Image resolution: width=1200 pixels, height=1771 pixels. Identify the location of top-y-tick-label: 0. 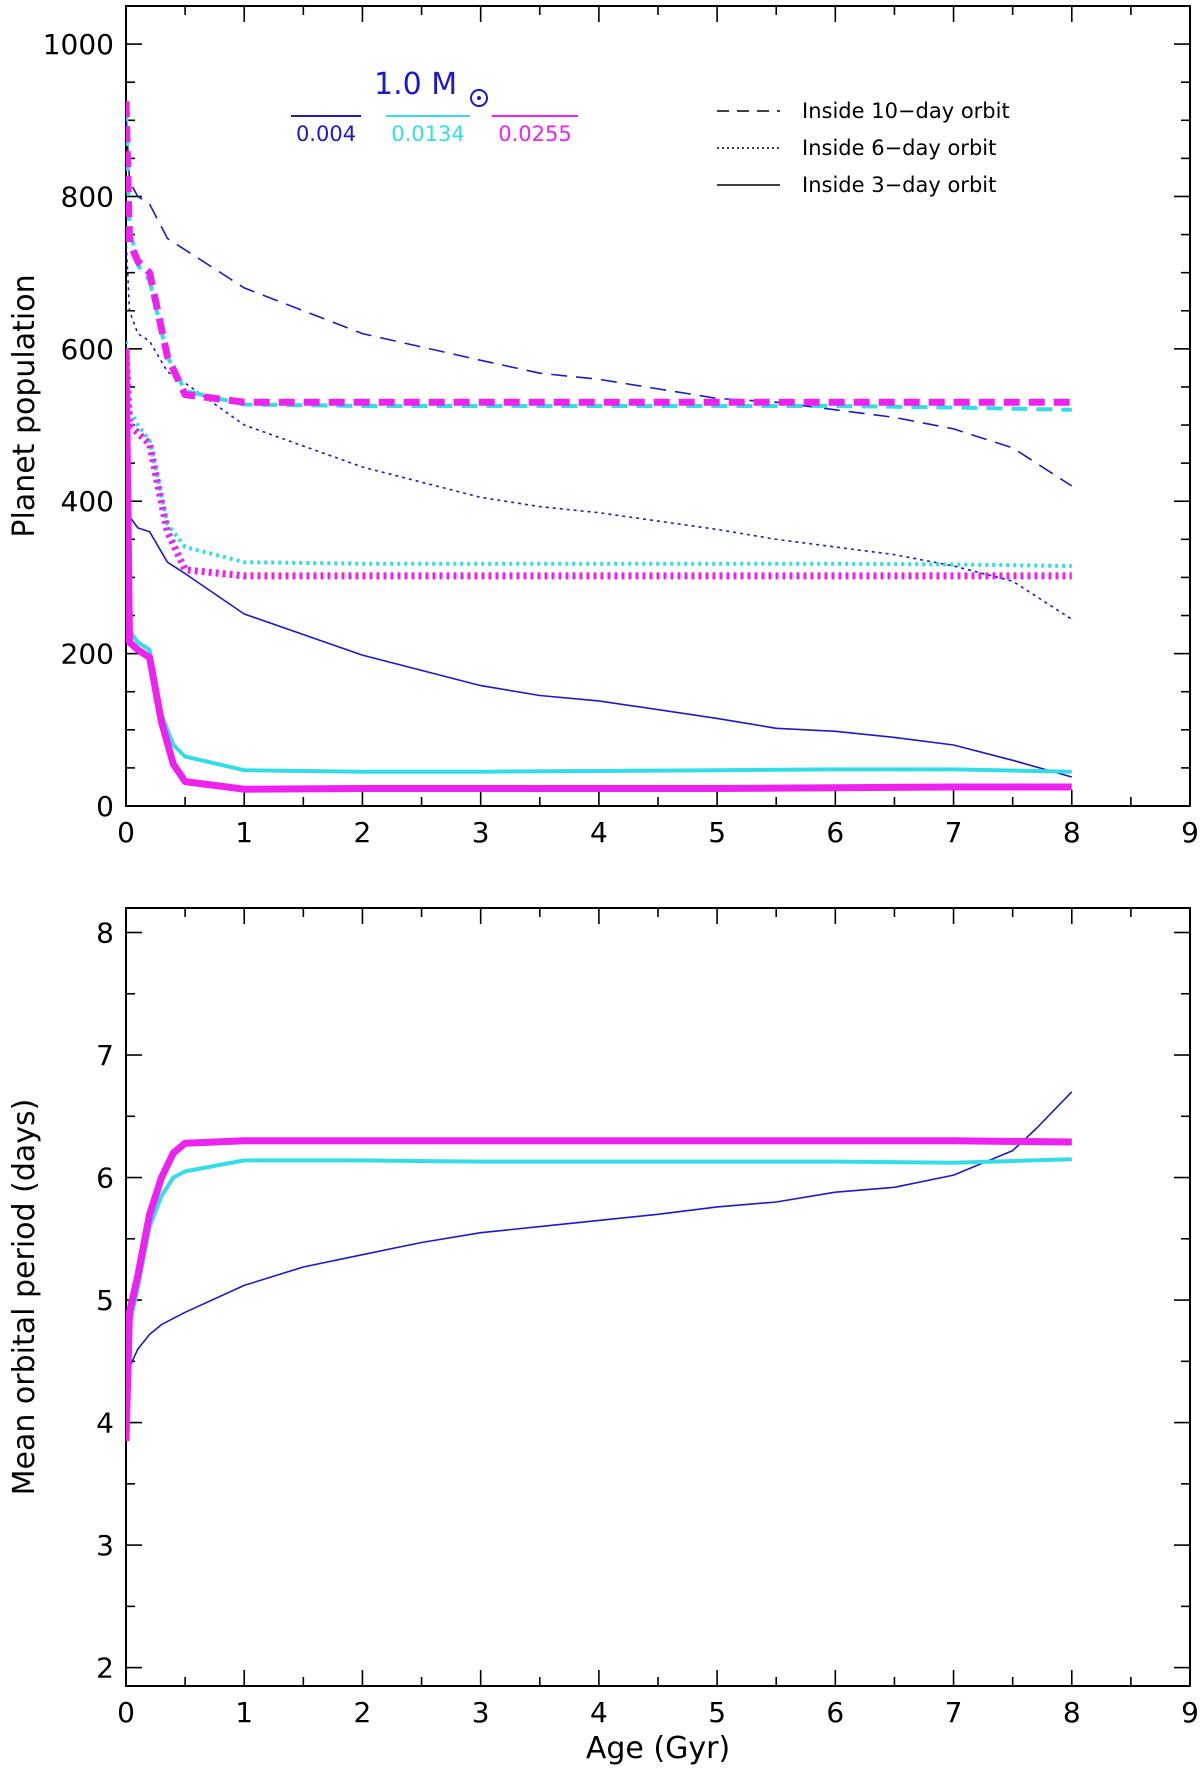
(105, 806).